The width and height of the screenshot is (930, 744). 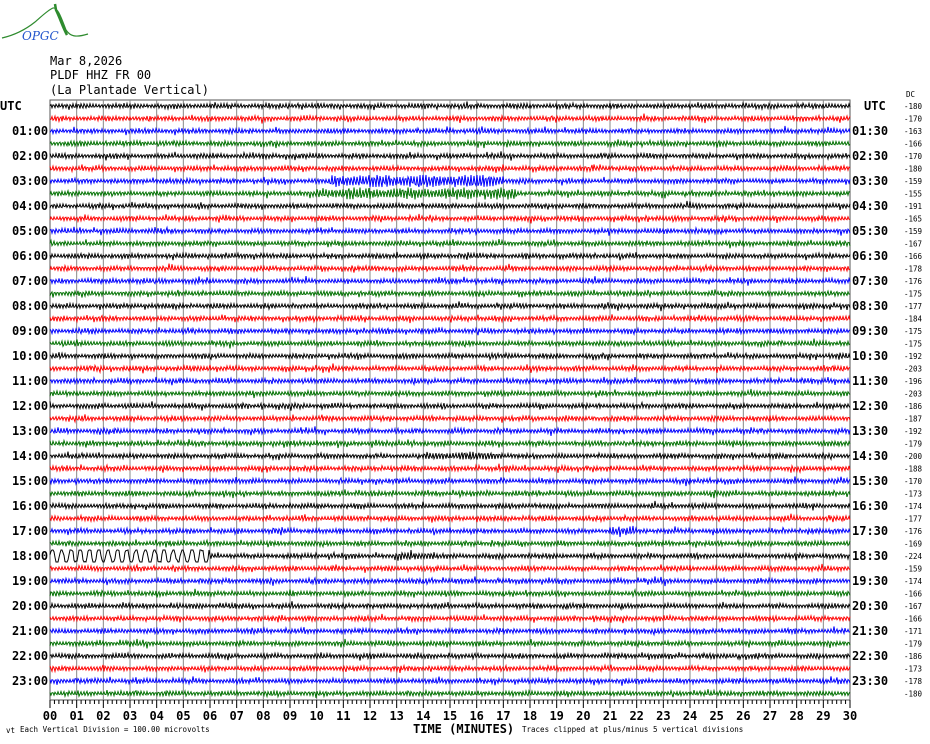 I want to click on right-time-label: 16:30, so click(x=870, y=506).